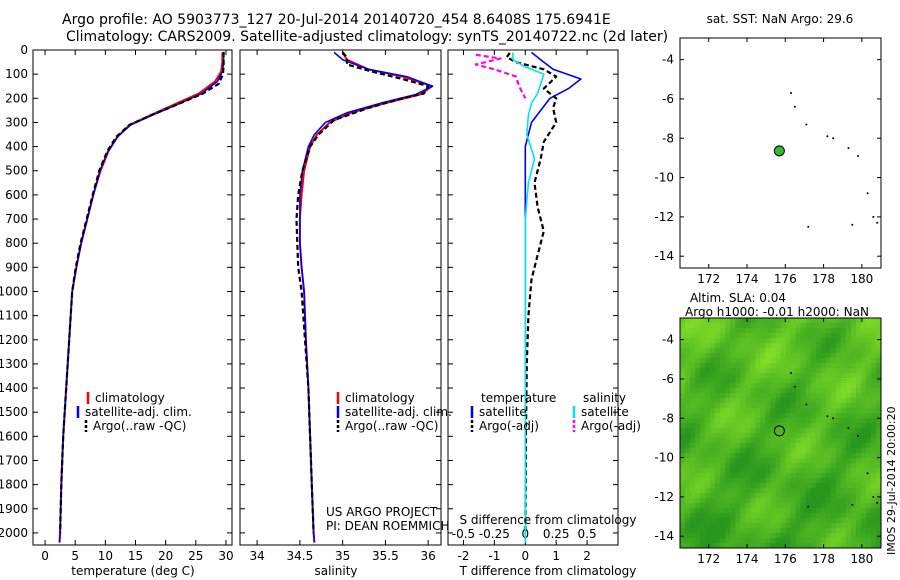 Image resolution: width=900 pixels, height=580 pixels. Describe the element at coordinates (135, 556) in the screenshot. I see `x-tick-label: 15` at that location.